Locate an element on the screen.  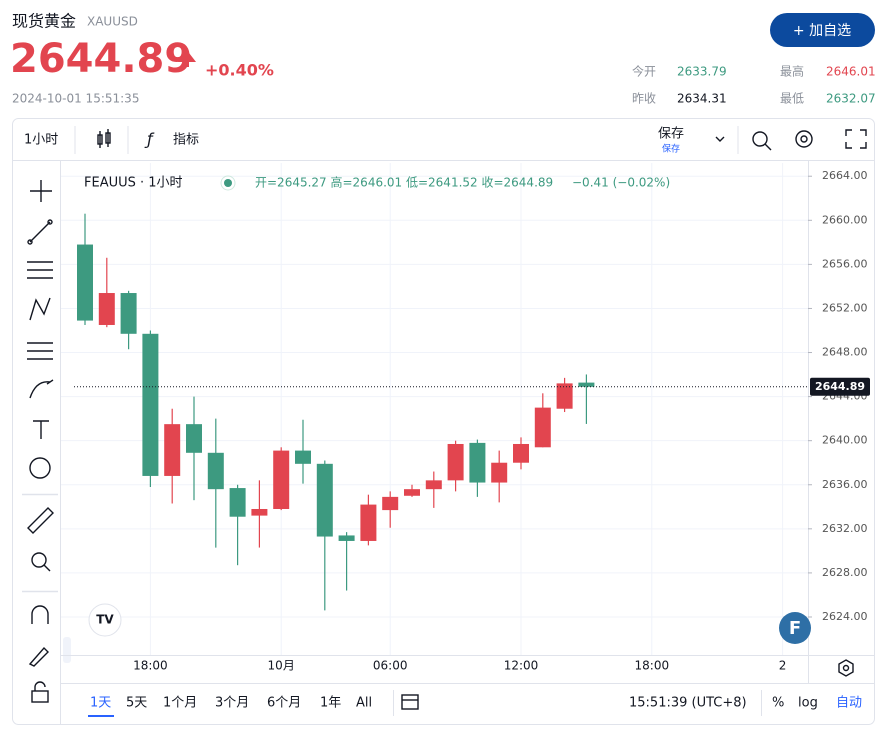
last-price-box is located at coordinates (840, 386).